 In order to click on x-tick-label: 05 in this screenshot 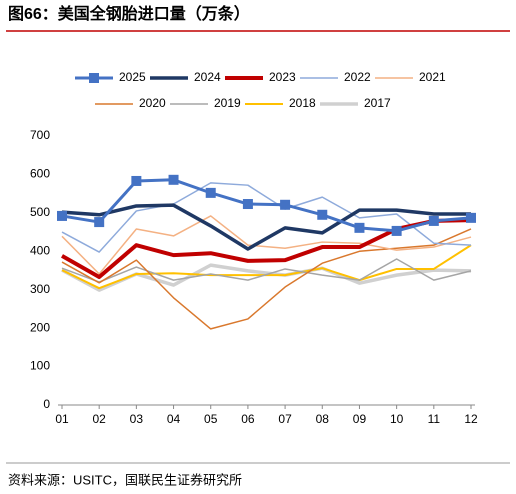, I will do `click(211, 419)`.